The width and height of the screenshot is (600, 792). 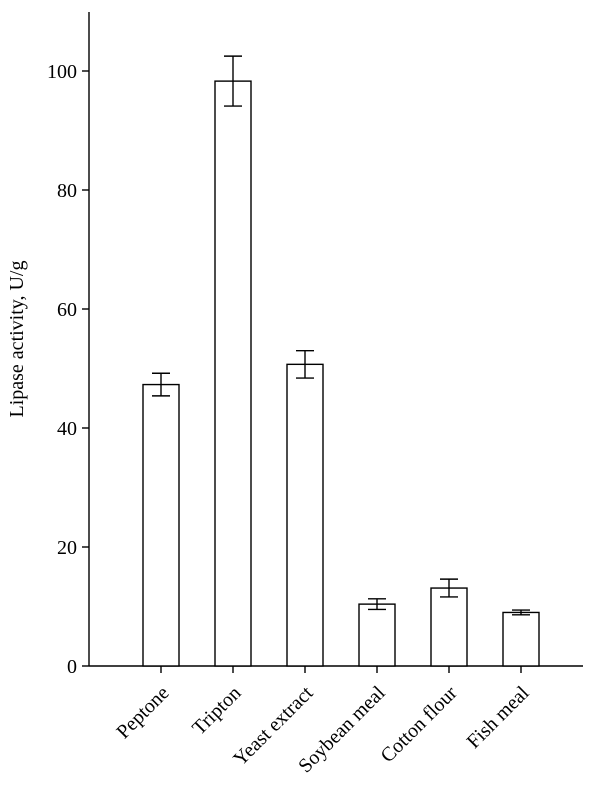 I want to click on x-tick-label: Fish meal, so click(x=498, y=717).